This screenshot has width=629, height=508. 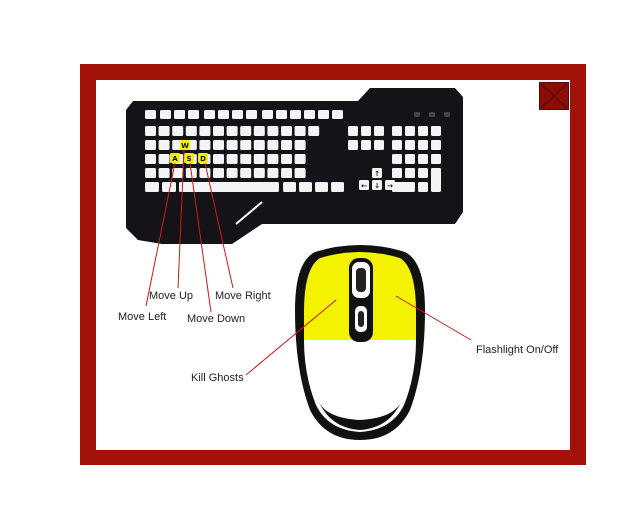 I want to click on arrow-key-label: ←, so click(x=364, y=186).